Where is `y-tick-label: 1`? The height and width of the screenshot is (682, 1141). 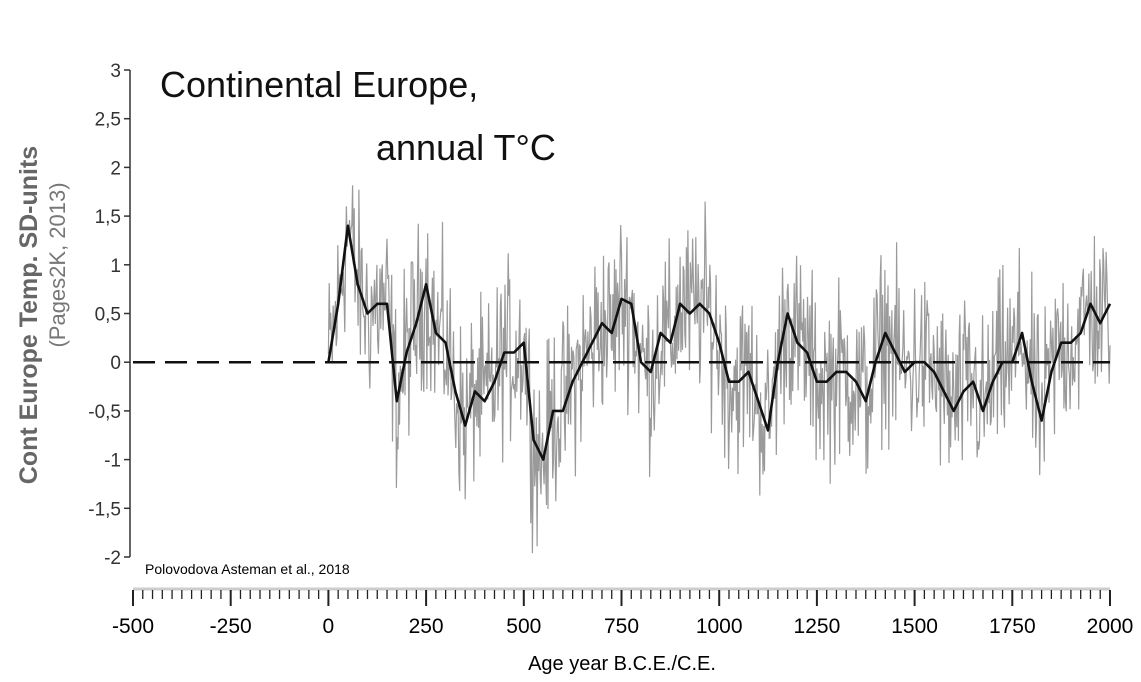 y-tick-label: 1 is located at coordinates (115, 266).